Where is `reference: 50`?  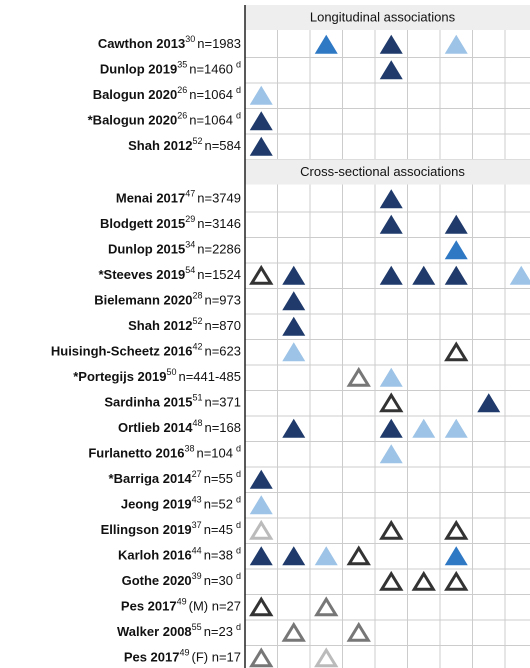
reference: 50 is located at coordinates (171, 372).